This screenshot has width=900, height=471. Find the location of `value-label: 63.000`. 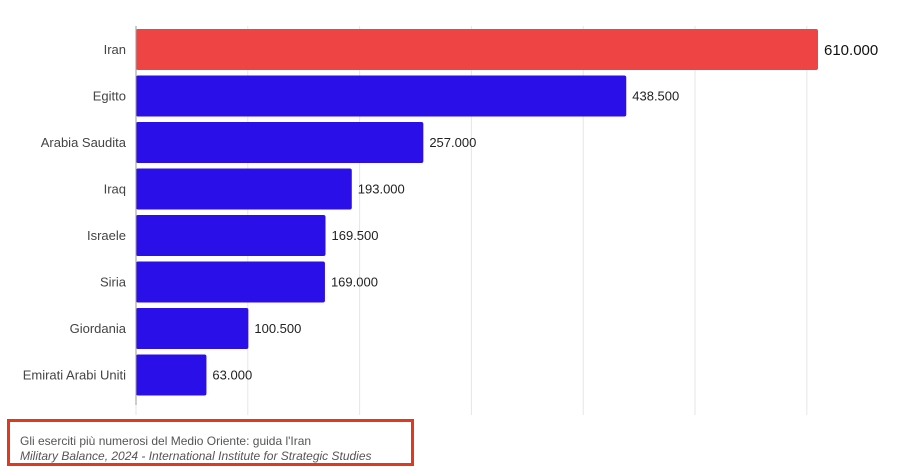

value-label: 63.000 is located at coordinates (232, 375).